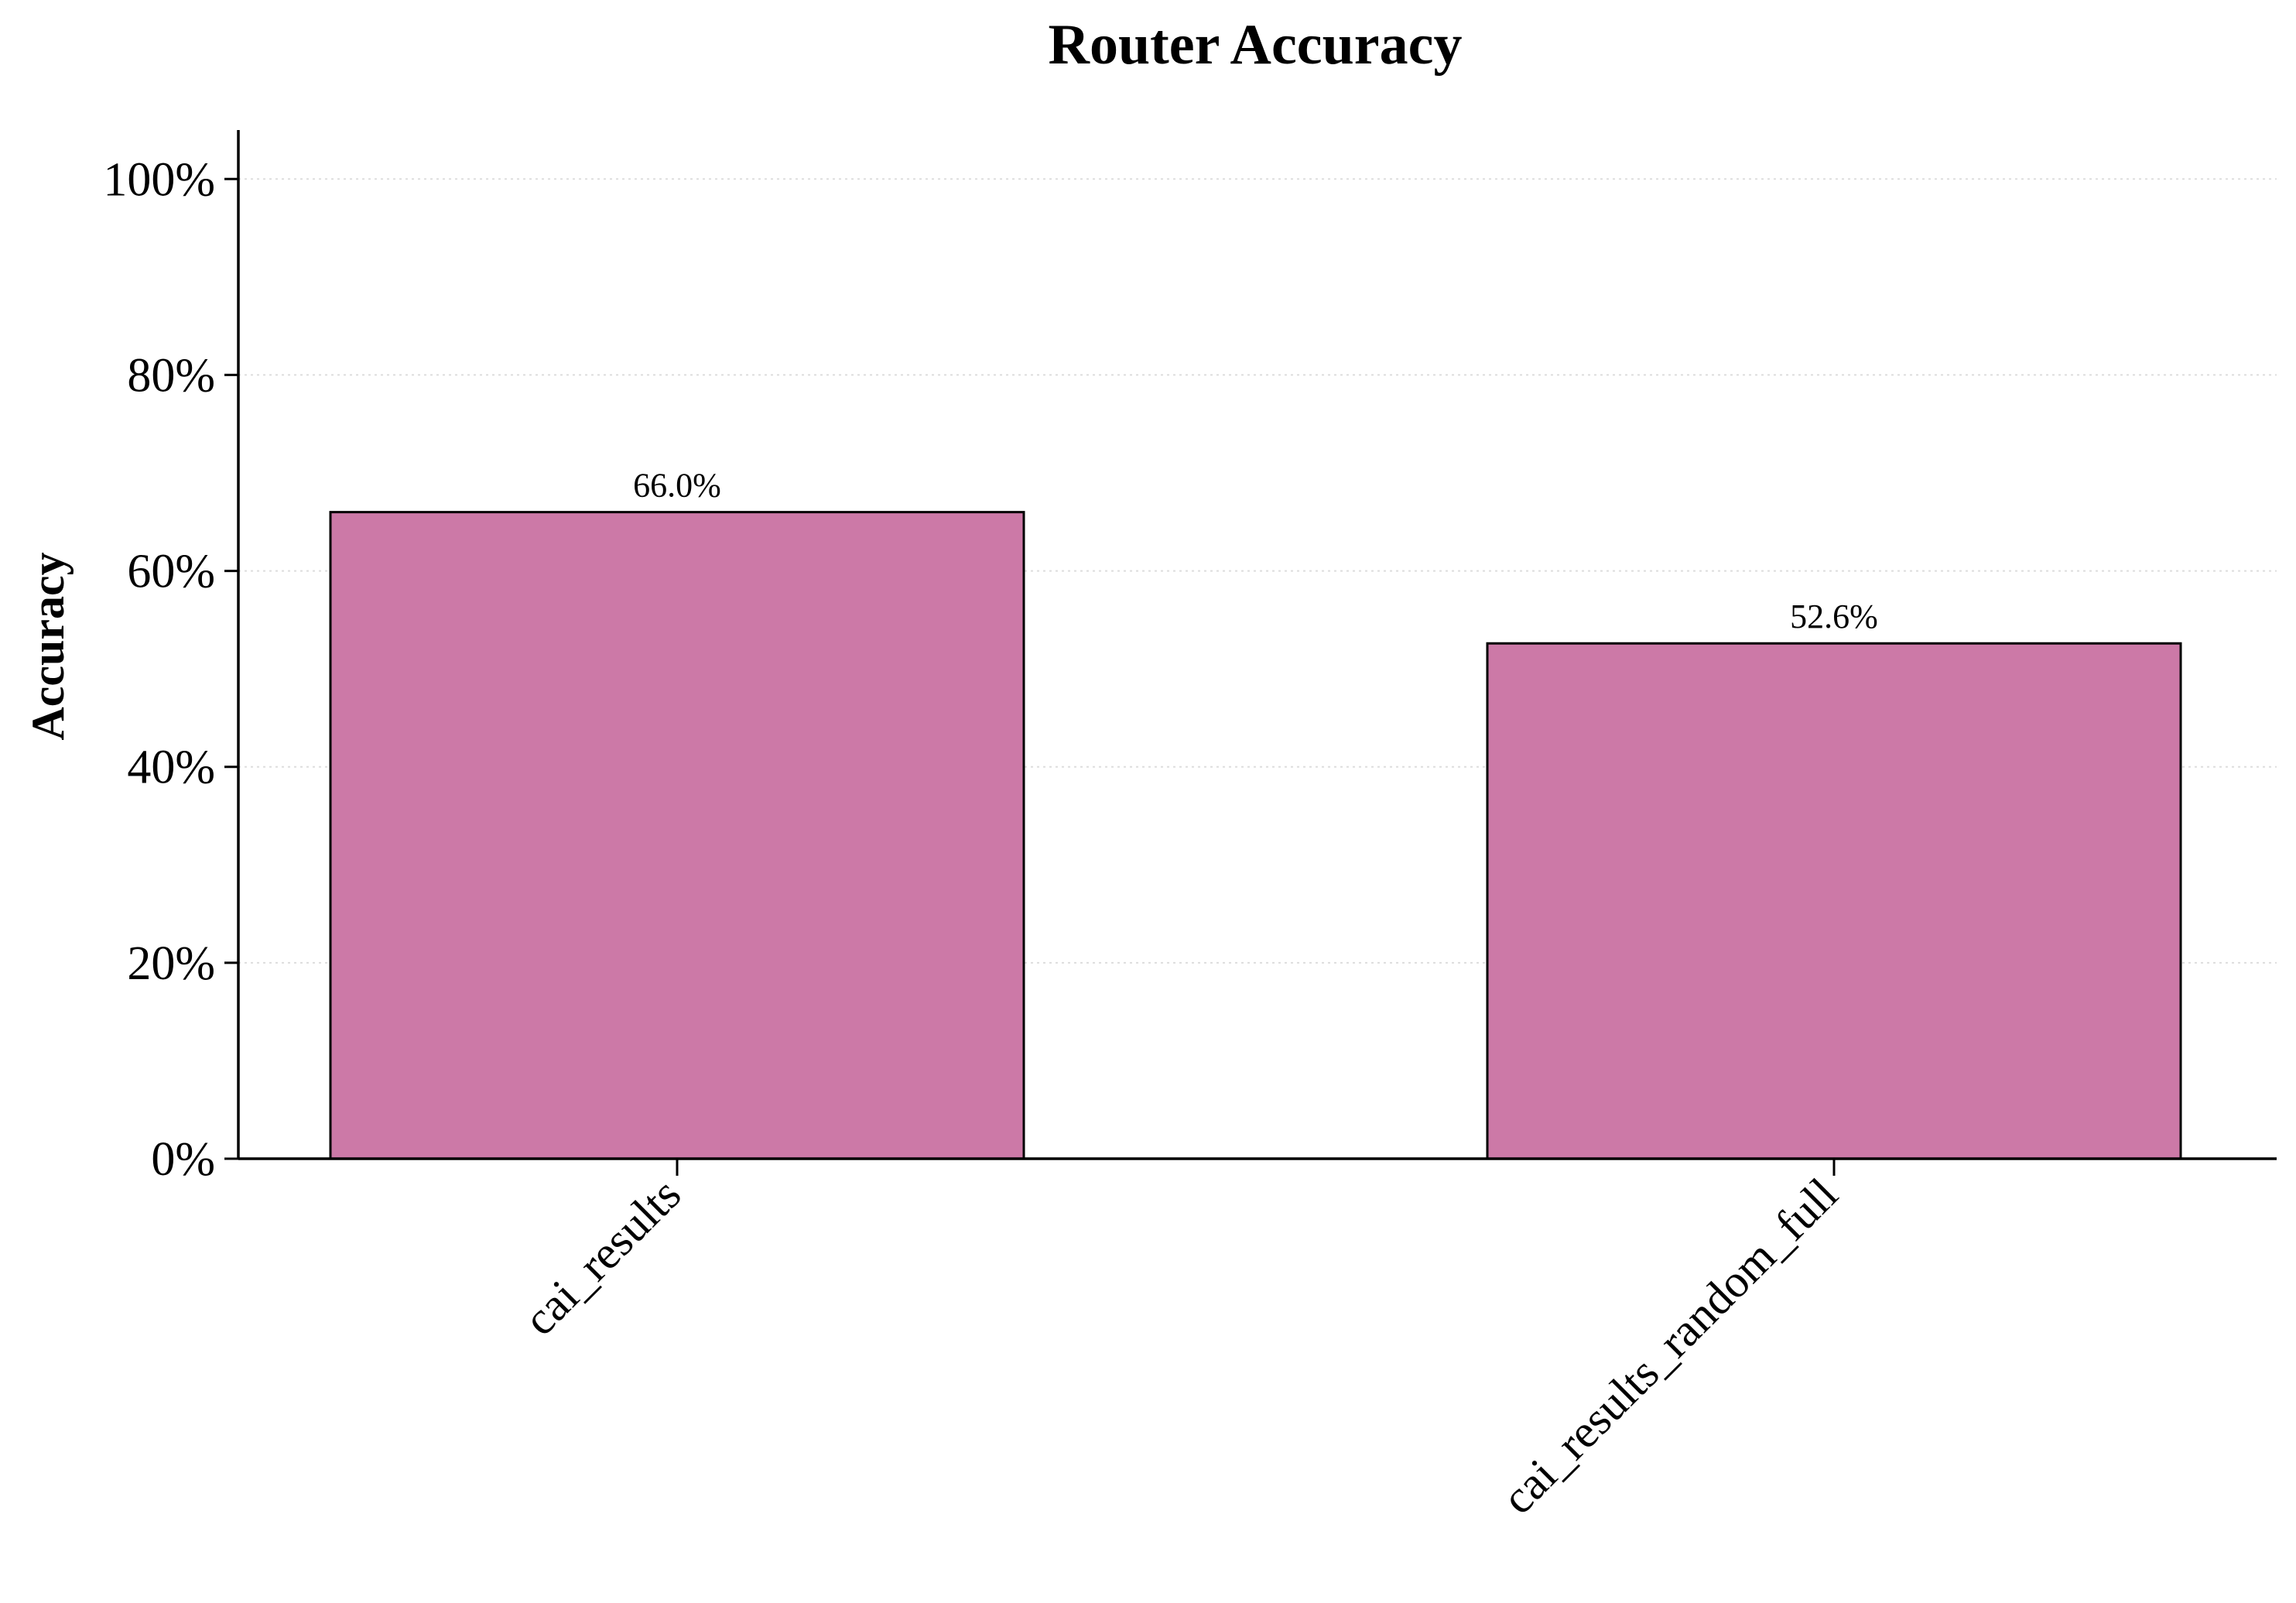 This screenshot has width=2296, height=1603. What do you see at coordinates (171, 768) in the screenshot?
I see `y-tick-label: 40%` at bounding box center [171, 768].